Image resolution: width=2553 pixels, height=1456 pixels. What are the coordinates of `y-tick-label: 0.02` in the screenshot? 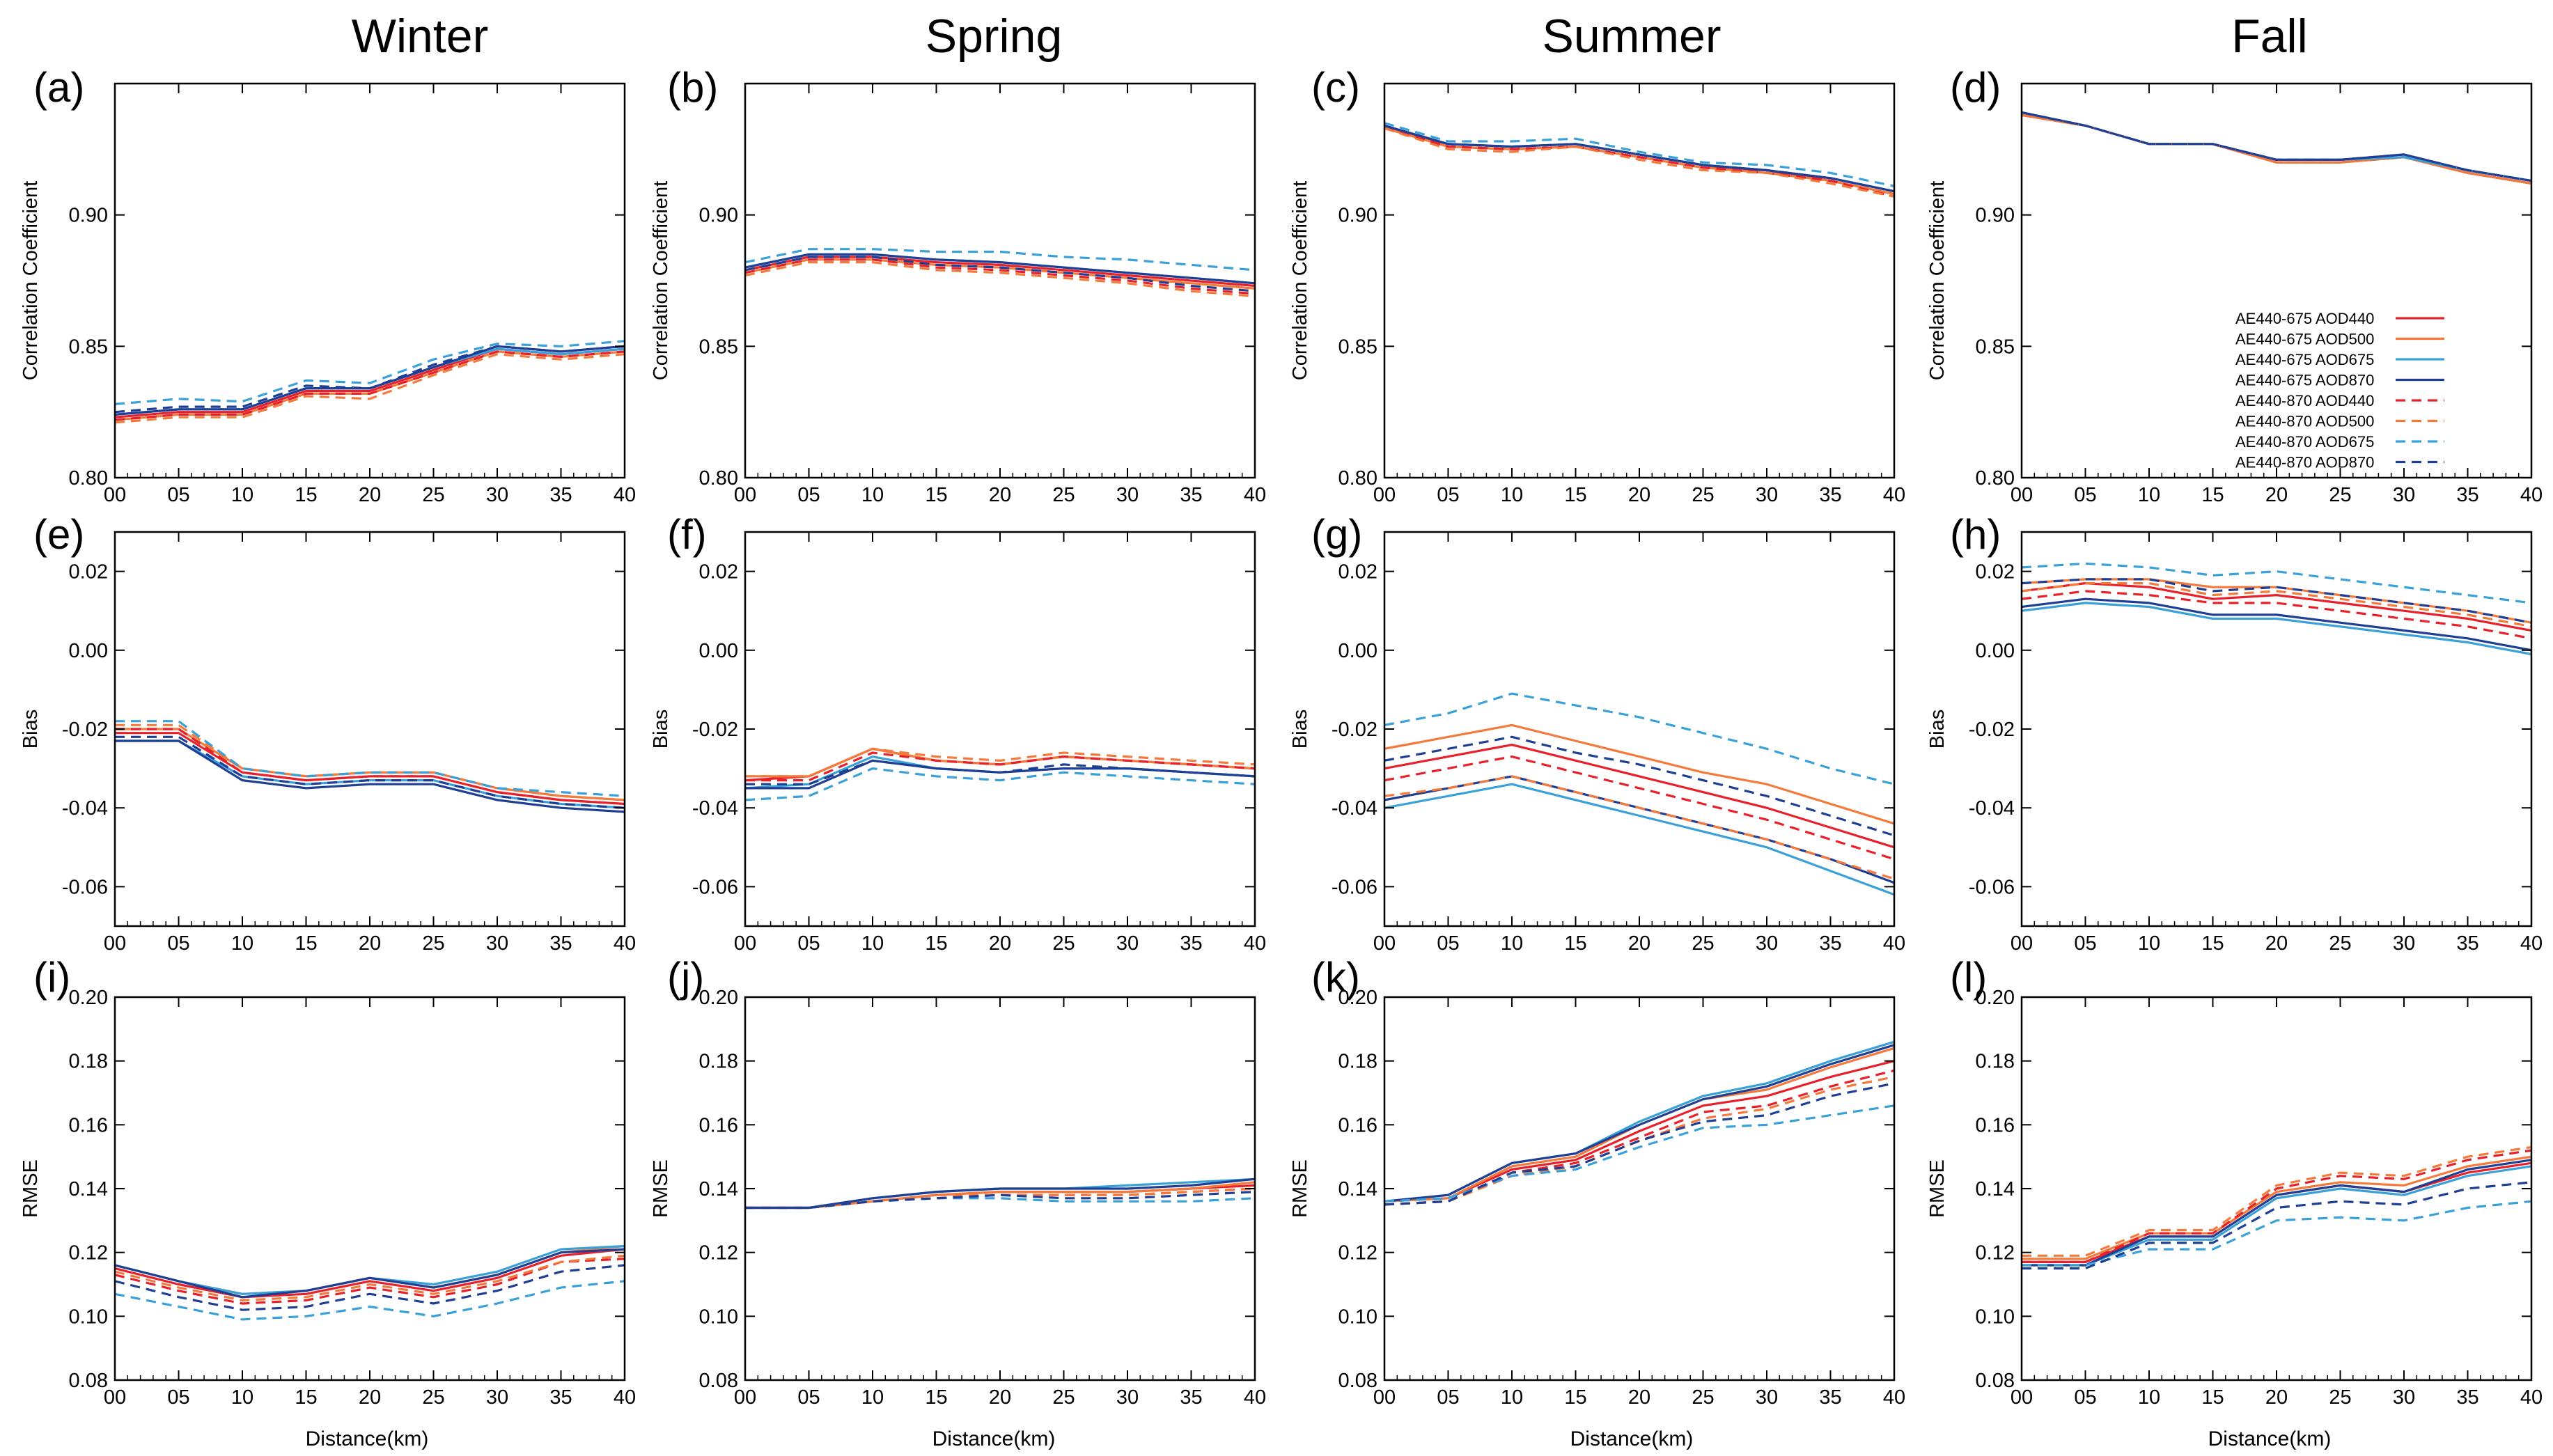 It's located at (718, 572).